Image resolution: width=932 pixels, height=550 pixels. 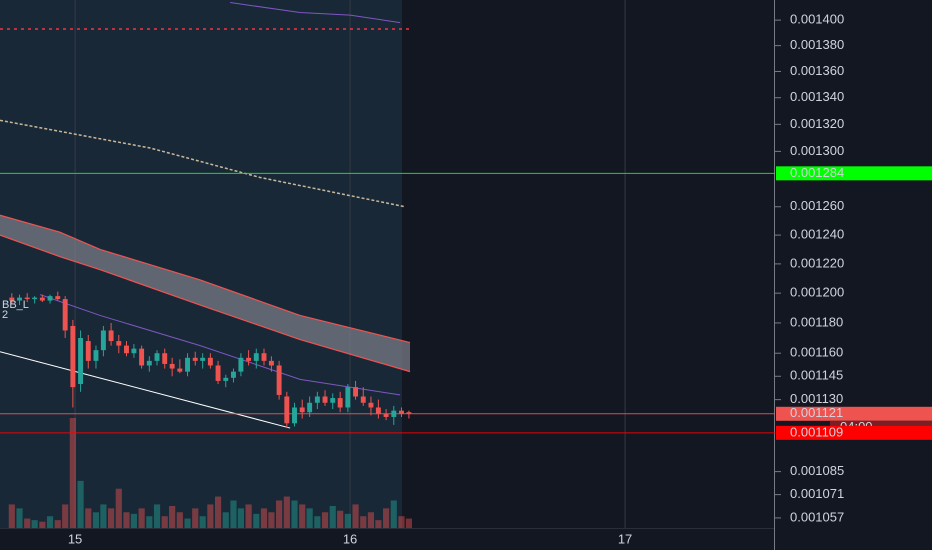 I want to click on price-label: 0.001109, so click(x=816, y=431).